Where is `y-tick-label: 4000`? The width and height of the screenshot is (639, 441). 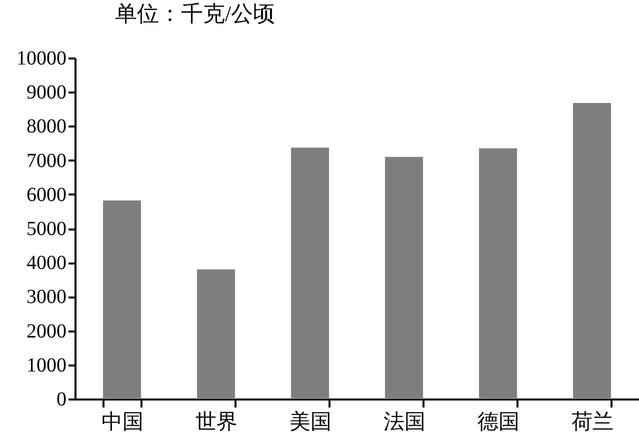
y-tick-label: 4000 is located at coordinates (46, 263).